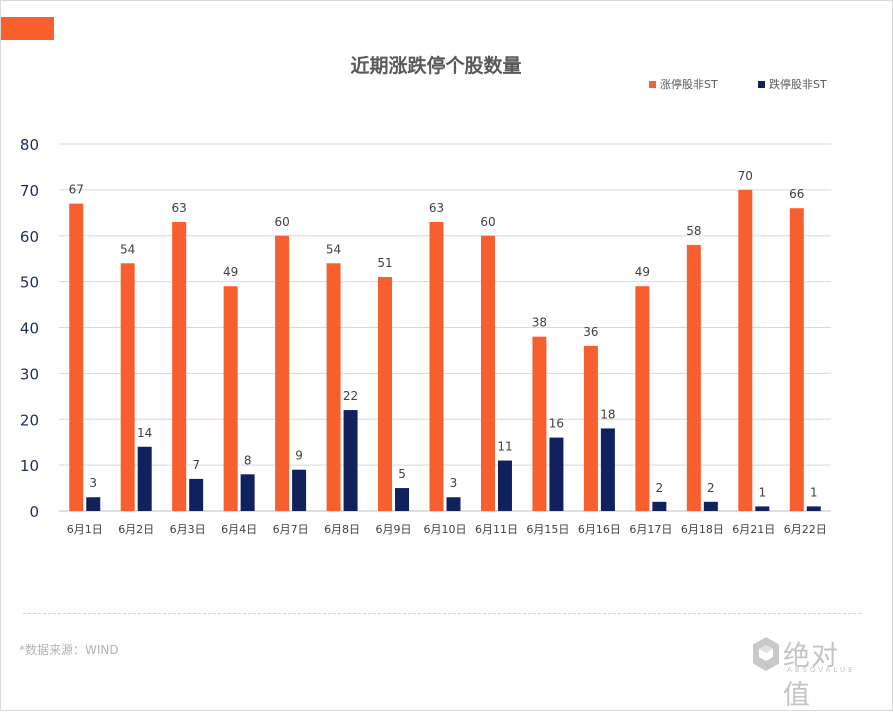  What do you see at coordinates (342, 529) in the screenshot?
I see `x-tick-label: 6月8日` at bounding box center [342, 529].